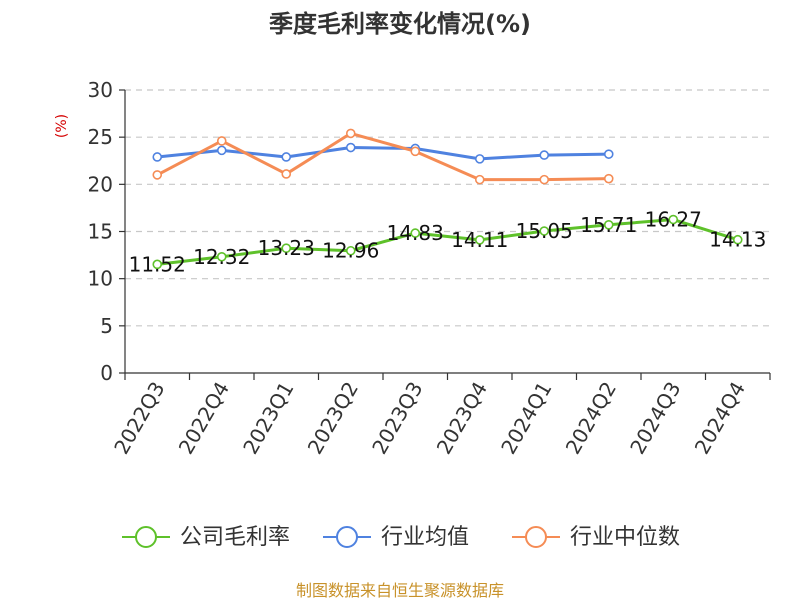  I want to click on data-label: 12.32, so click(221, 257).